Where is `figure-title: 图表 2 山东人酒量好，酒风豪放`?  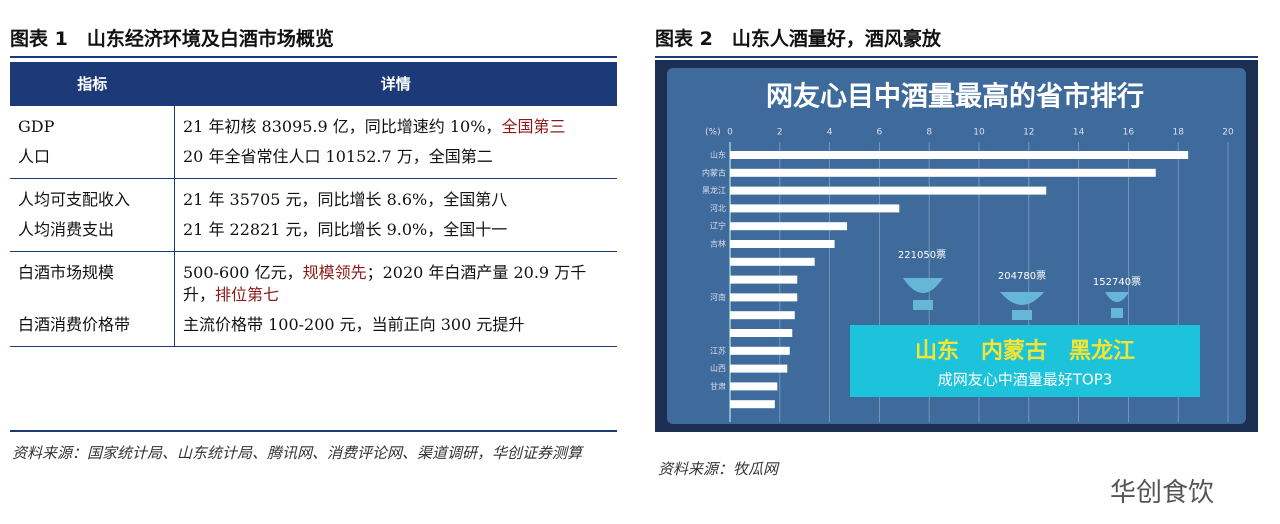 figure-title: 图表 2 山东人酒量好，酒风豪放 is located at coordinates (798, 39).